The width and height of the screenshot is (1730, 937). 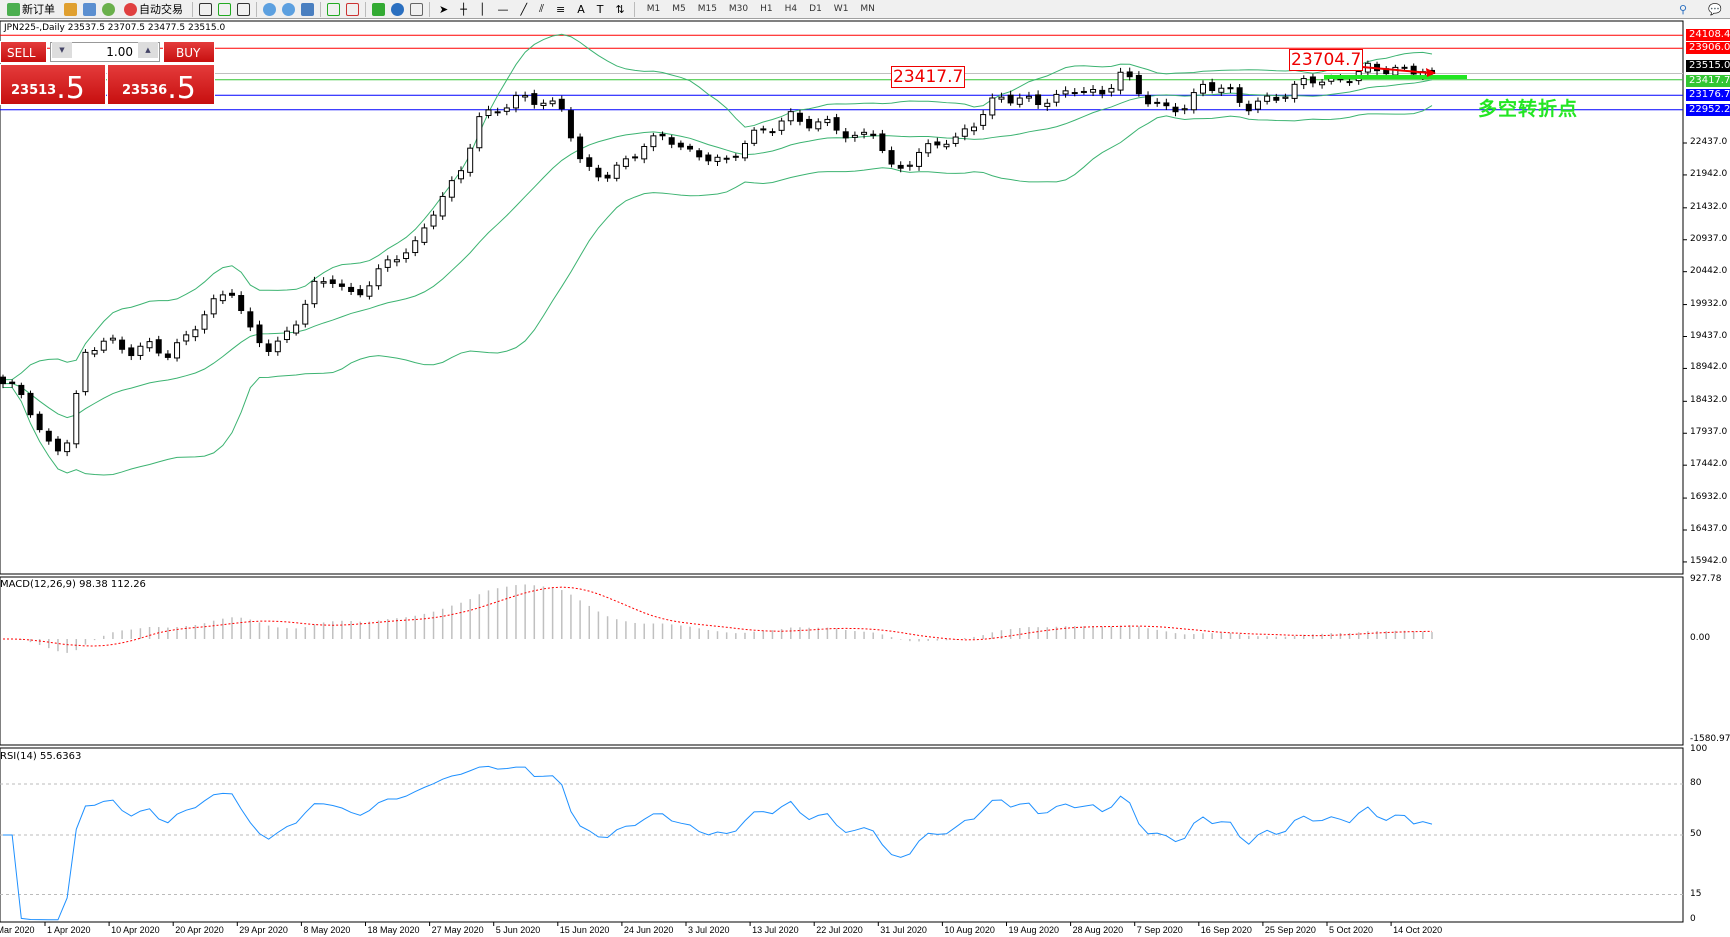 What do you see at coordinates (738, 9) in the screenshot?
I see `timeframe-m30: M30` at bounding box center [738, 9].